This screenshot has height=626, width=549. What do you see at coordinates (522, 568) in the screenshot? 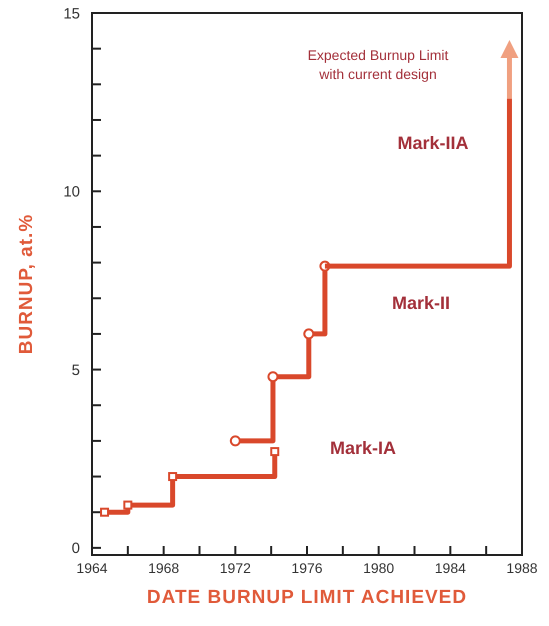
I see `x-tick-label: 1988` at bounding box center [522, 568].